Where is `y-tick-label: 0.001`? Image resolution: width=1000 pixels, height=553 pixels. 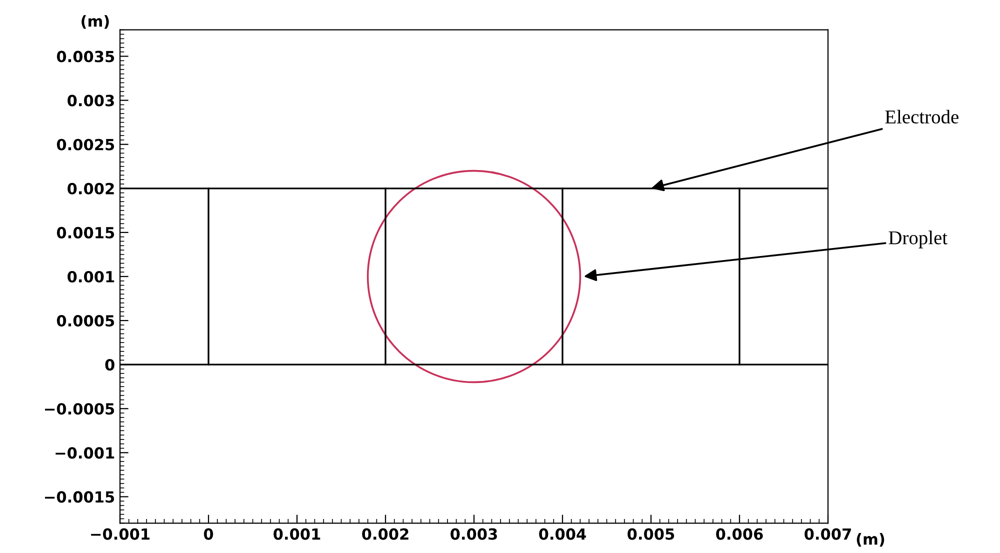 y-tick-label: 0.001 is located at coordinates (91, 276).